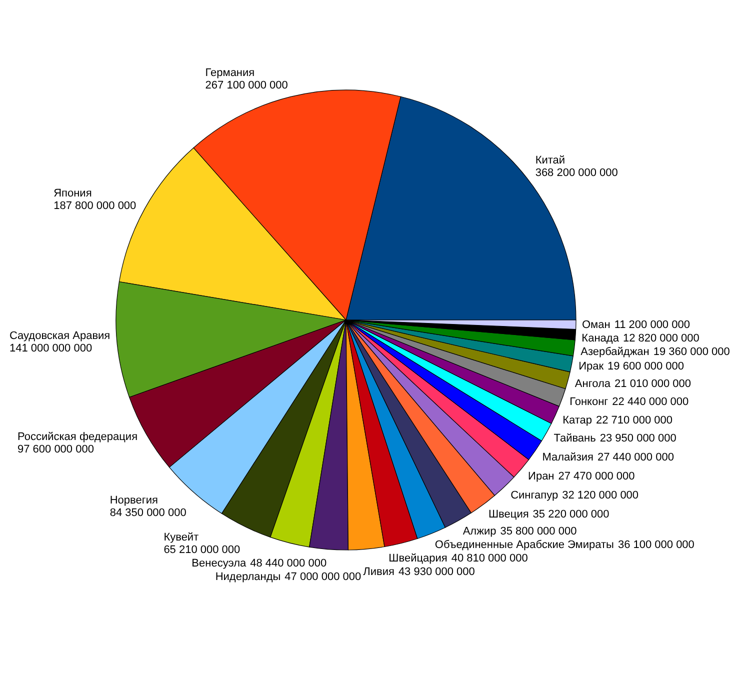  Describe the element at coordinates (134, 500) in the screenshot. I see `slice-label: Норвегия` at that location.